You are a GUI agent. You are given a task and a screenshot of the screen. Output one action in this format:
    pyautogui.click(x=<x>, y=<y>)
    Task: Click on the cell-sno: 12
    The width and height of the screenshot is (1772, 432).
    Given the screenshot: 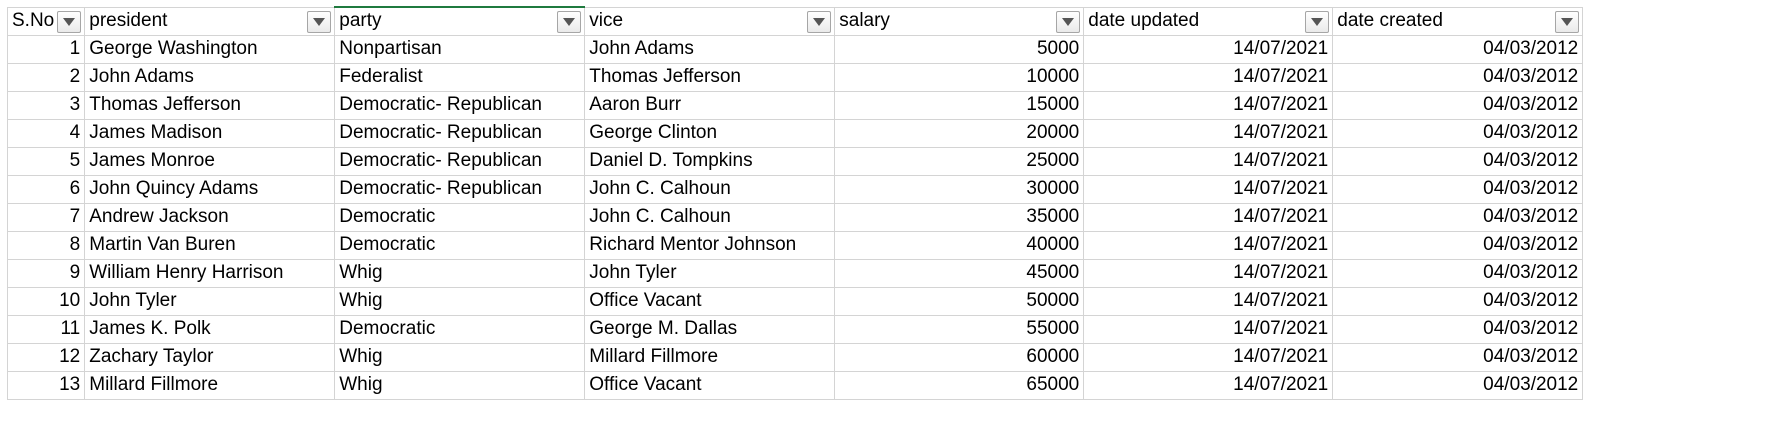 What is the action you would take?
    pyautogui.click(x=46, y=357)
    